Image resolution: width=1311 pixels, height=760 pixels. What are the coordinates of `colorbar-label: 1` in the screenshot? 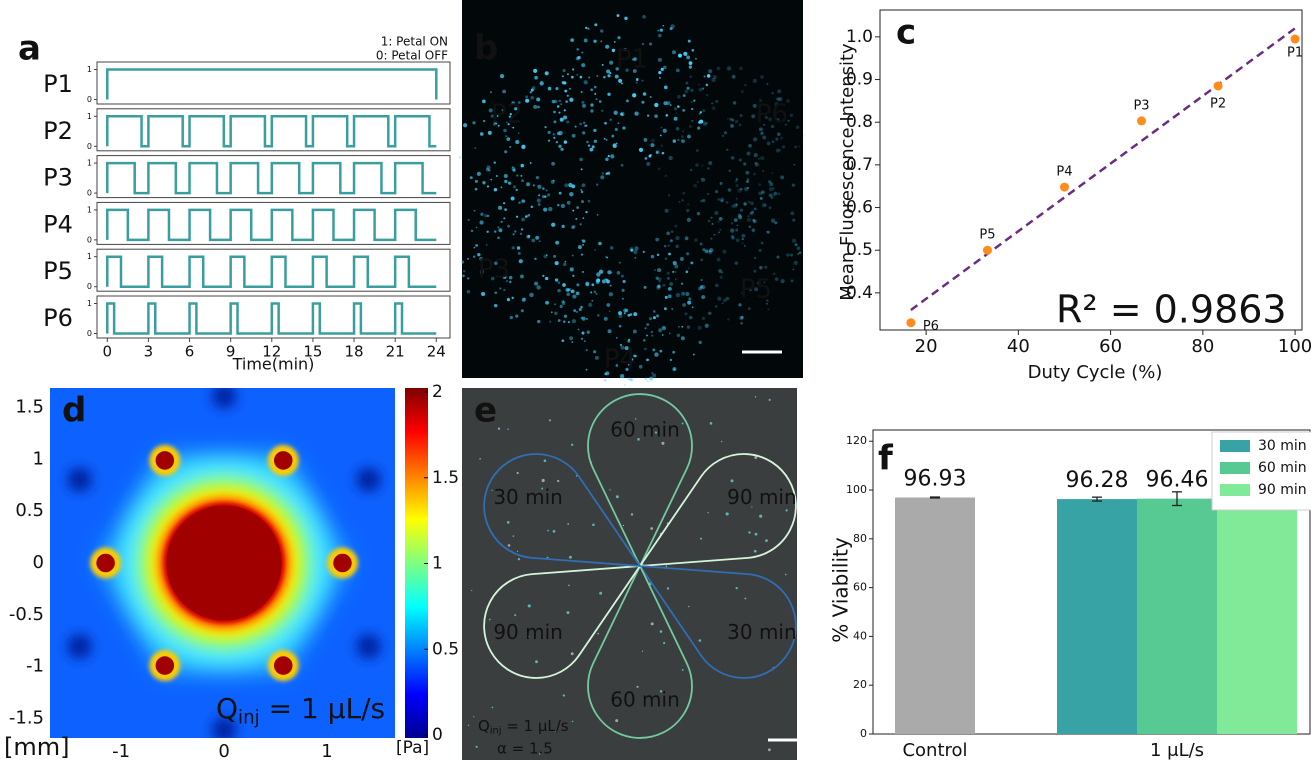 It's located at (437, 564).